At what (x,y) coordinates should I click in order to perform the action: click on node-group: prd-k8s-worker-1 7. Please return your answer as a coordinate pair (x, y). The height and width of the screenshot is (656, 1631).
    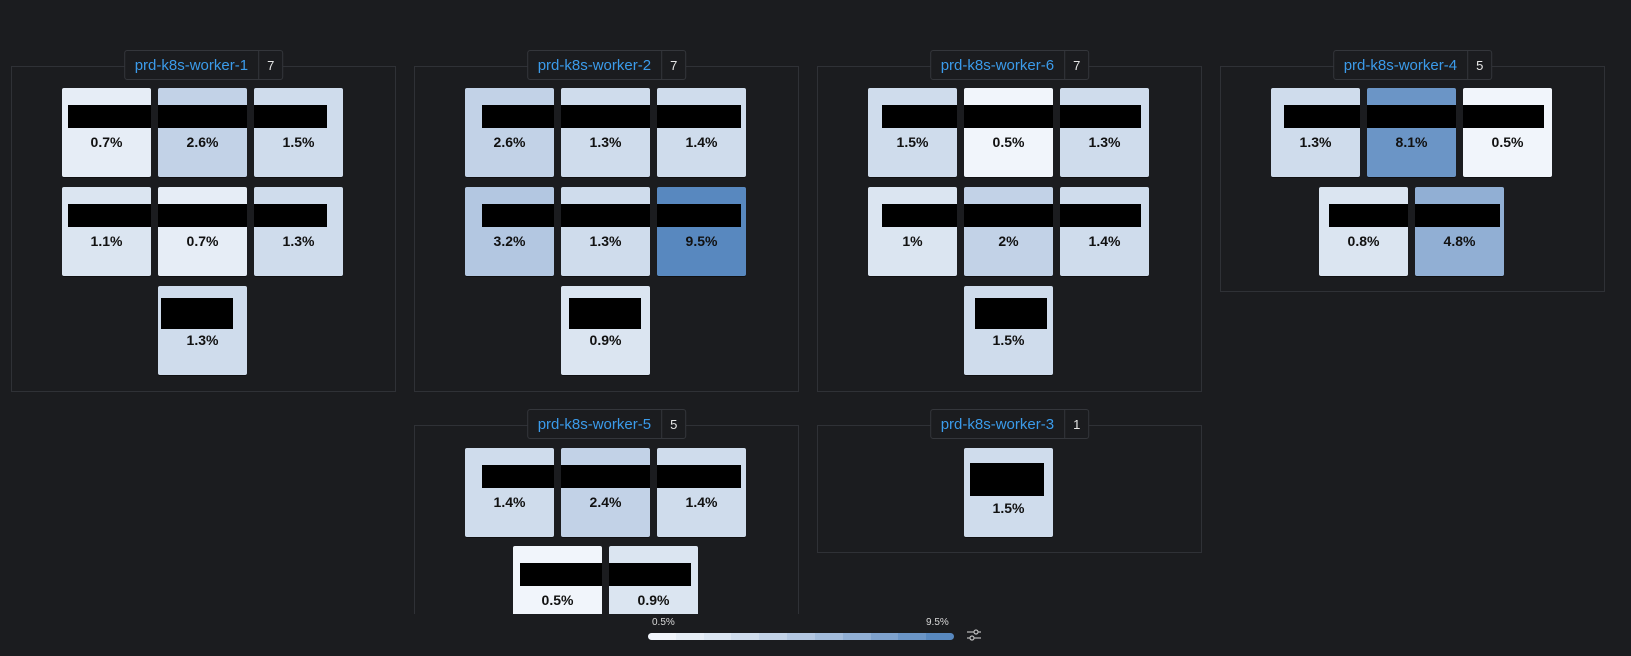
    Looking at the image, I should click on (203, 221).